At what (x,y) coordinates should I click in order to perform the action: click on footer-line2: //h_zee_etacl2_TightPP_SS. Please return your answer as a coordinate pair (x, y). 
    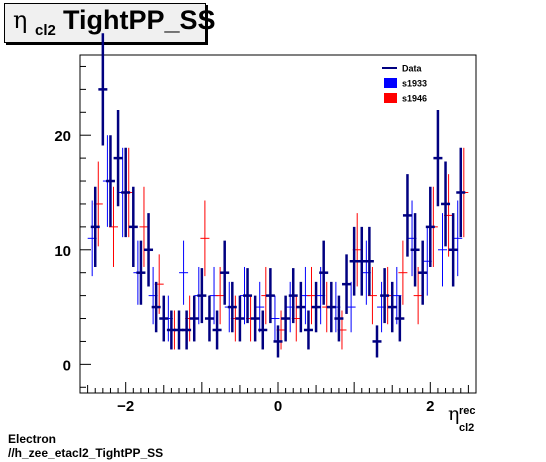
    Looking at the image, I should click on (86, 453).